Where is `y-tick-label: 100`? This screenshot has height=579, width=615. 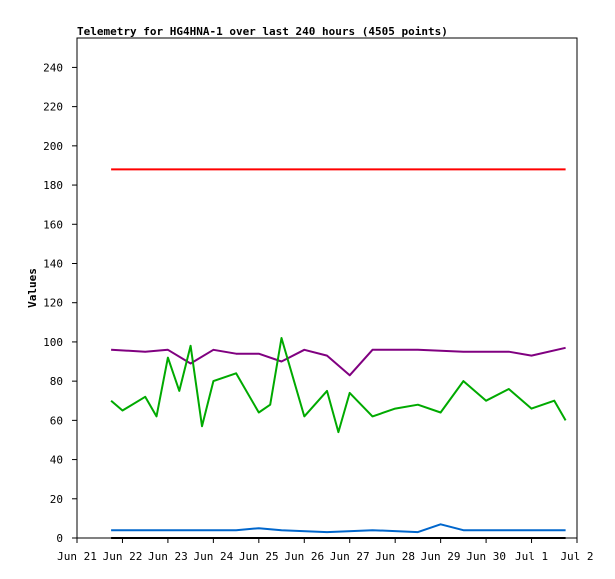 y-tick-label: 100 is located at coordinates (53, 342).